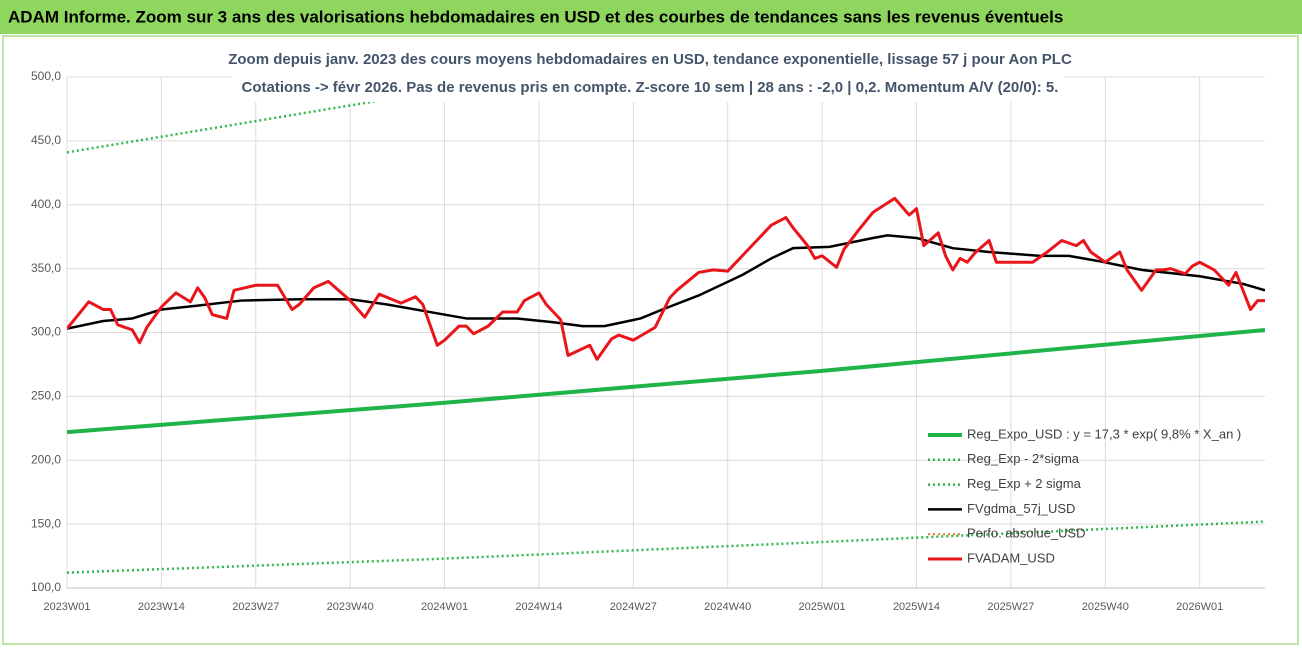 This screenshot has height=652, width=1302. Describe the element at coordinates (444, 607) in the screenshot. I see `x-tick-label: 2024W01` at that location.